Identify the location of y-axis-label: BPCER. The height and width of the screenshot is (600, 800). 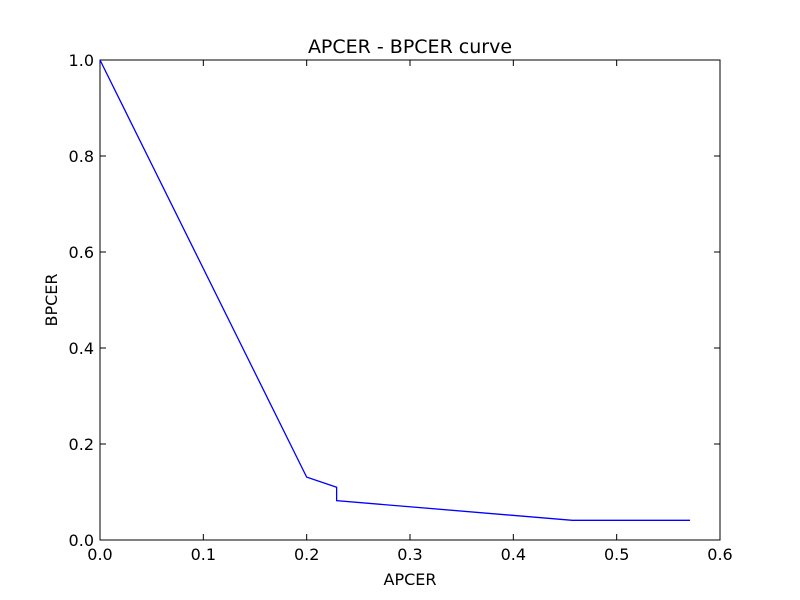
(51, 299).